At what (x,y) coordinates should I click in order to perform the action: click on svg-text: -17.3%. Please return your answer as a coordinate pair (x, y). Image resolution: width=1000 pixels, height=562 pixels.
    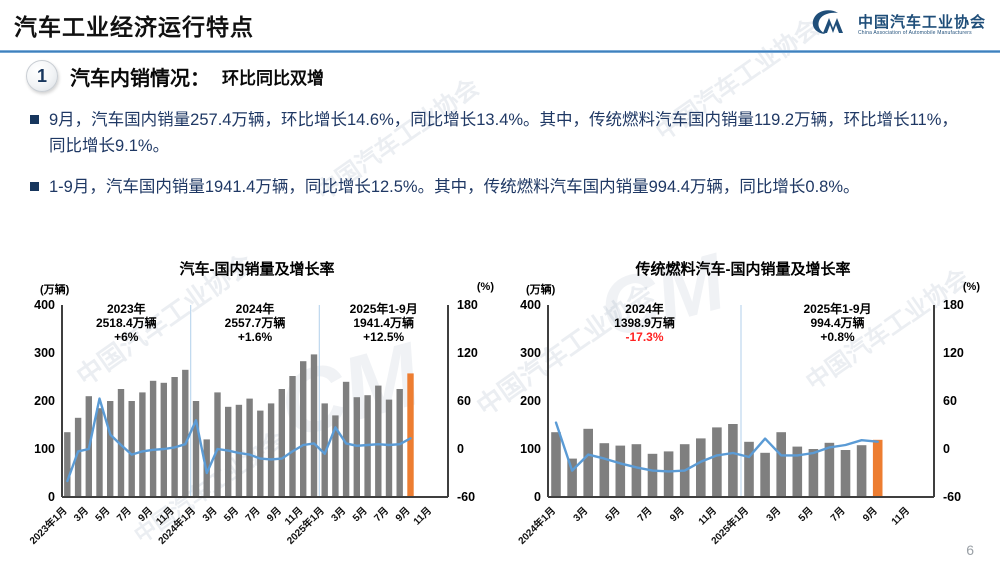
    Looking at the image, I should click on (644, 337).